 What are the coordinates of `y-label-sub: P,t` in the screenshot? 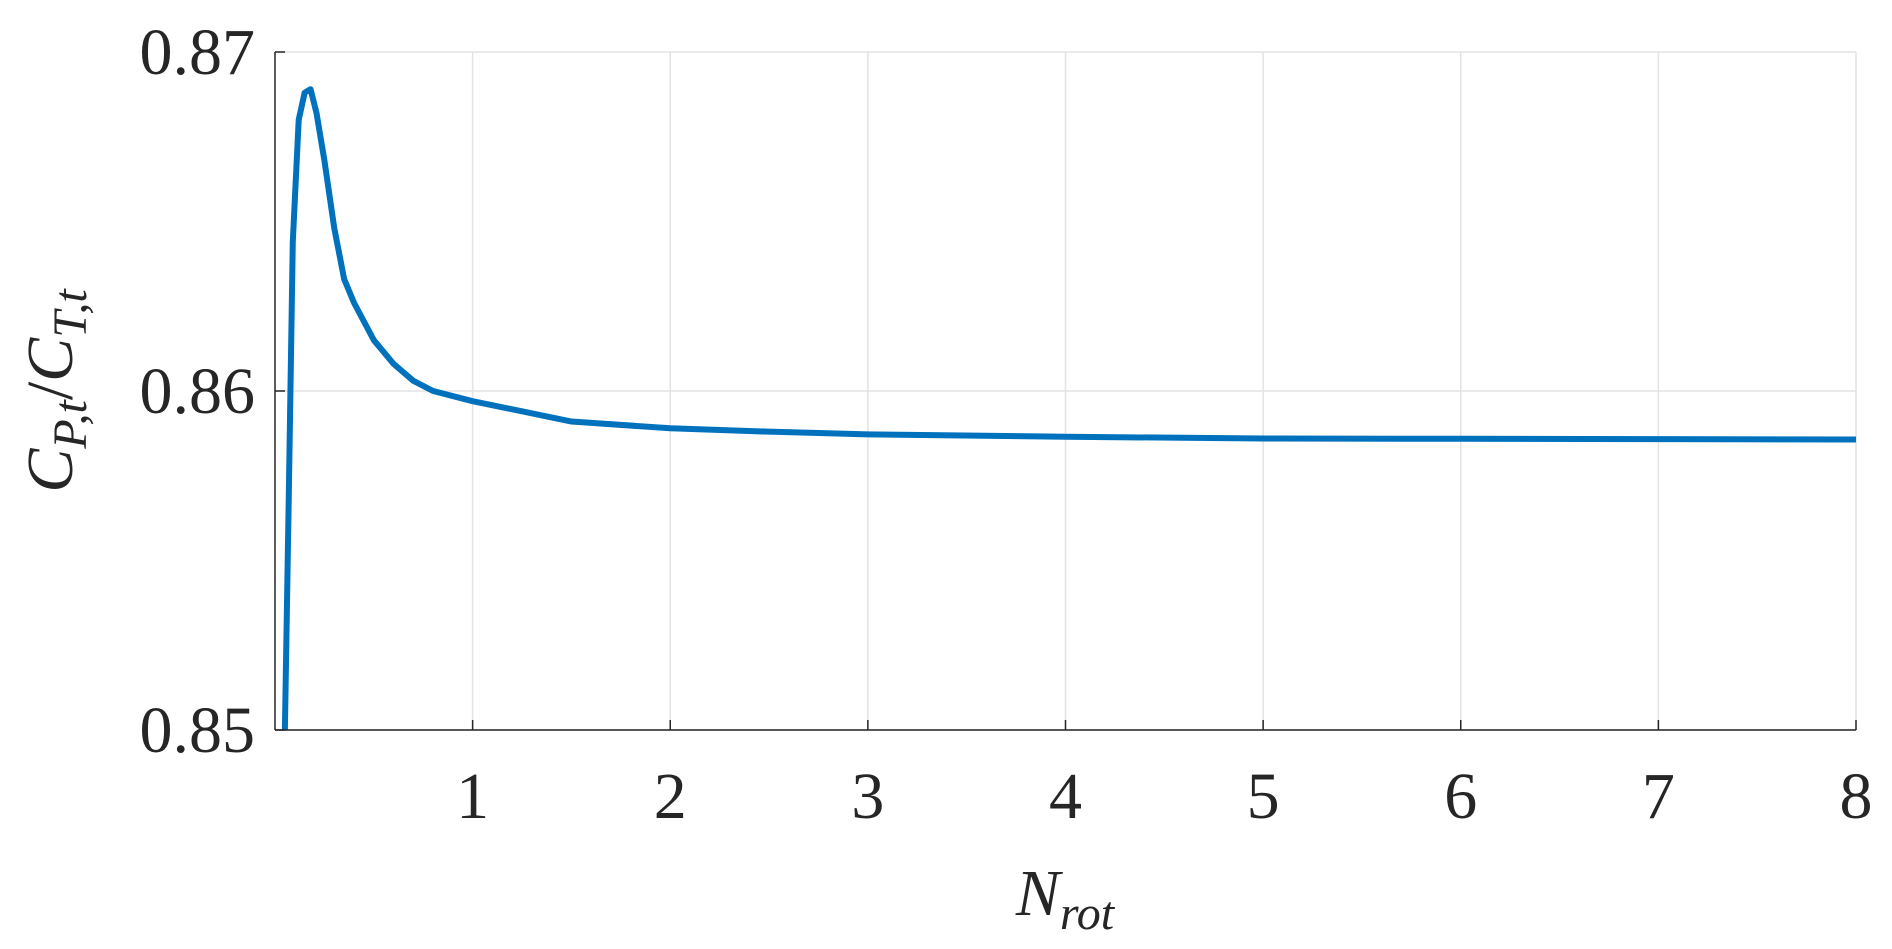 It's located at (70, 424).